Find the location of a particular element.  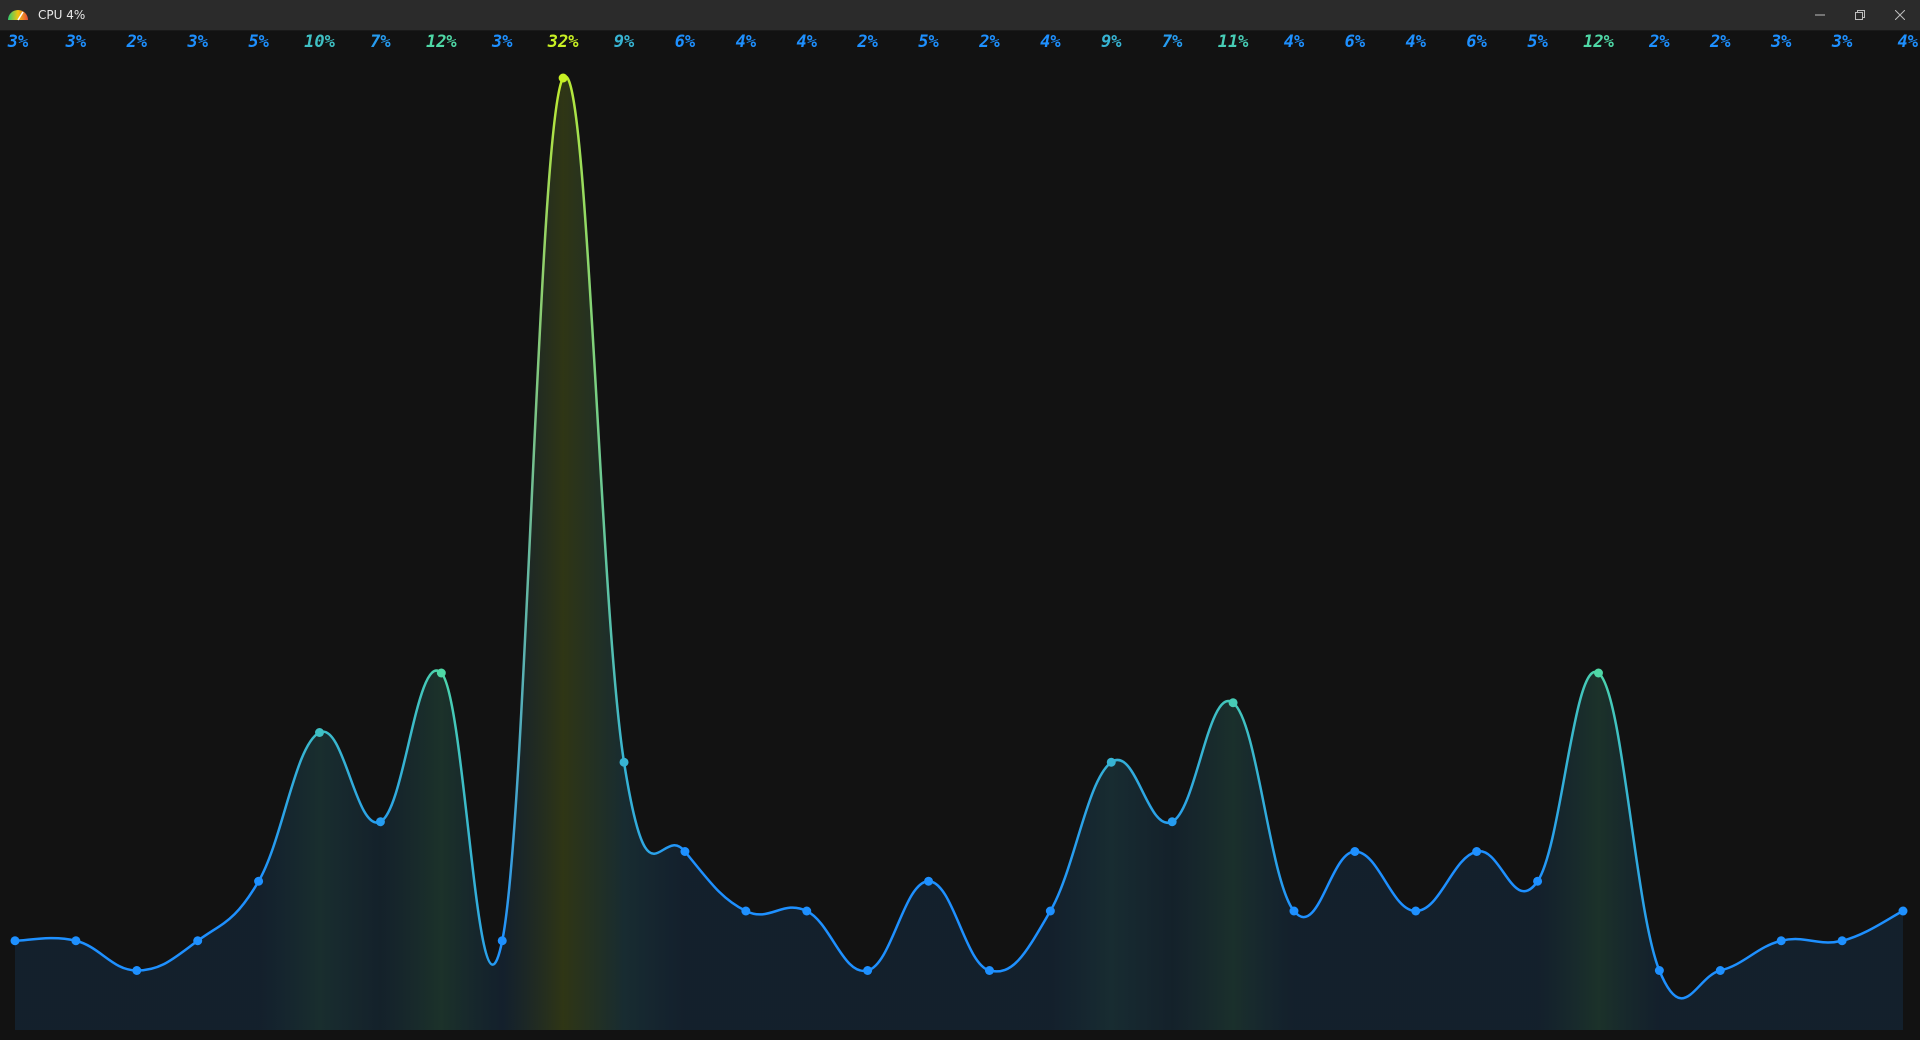

maximize-button is located at coordinates (1860, 15).